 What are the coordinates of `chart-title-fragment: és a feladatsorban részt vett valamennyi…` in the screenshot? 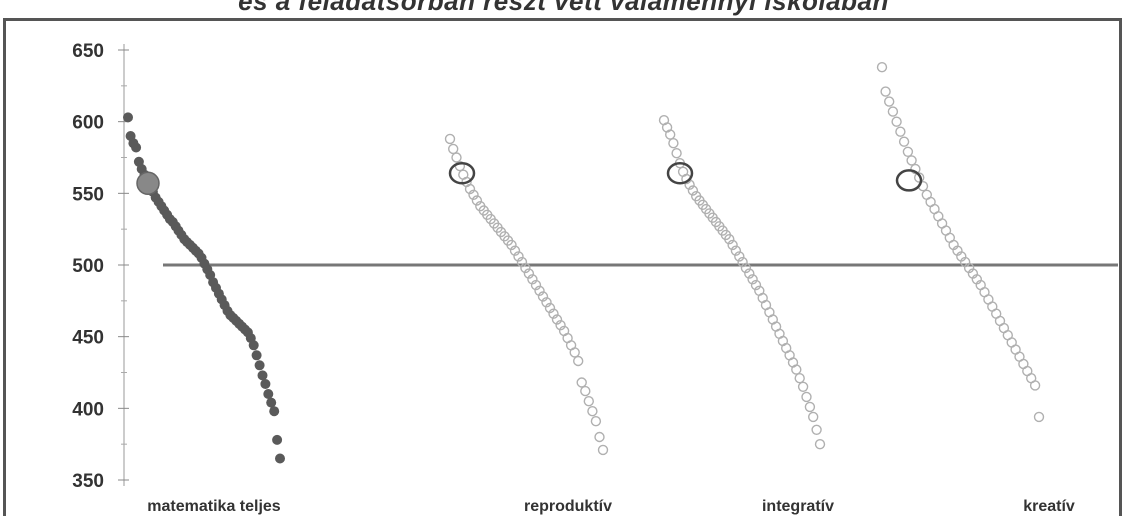 It's located at (563, 8).